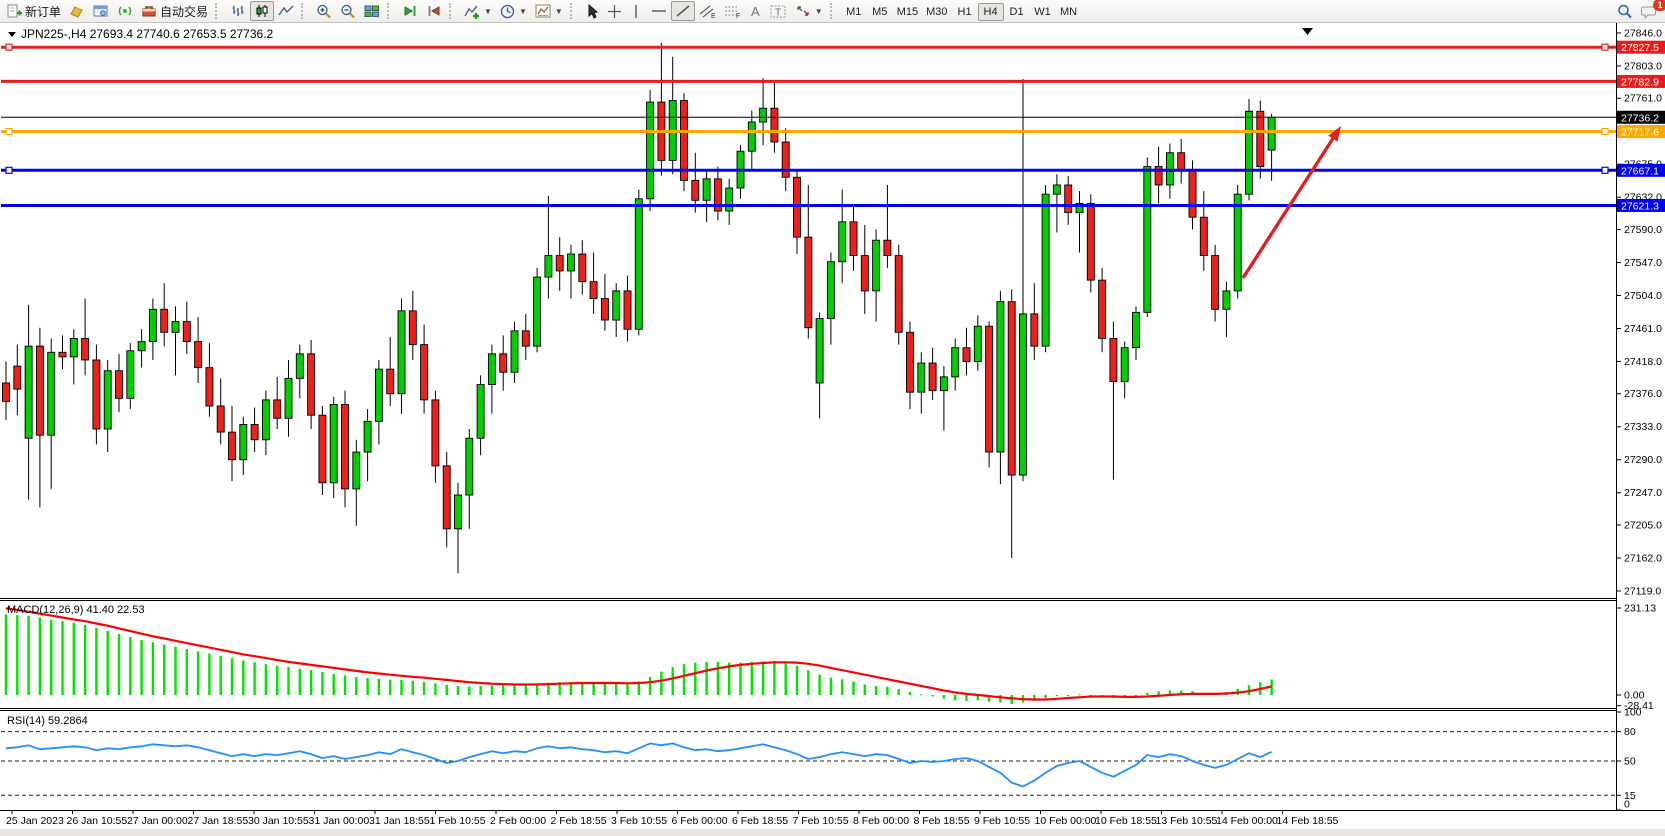 The image size is (1665, 836). Describe the element at coordinates (77, 11) in the screenshot. I see `gold-nugget-button` at that location.